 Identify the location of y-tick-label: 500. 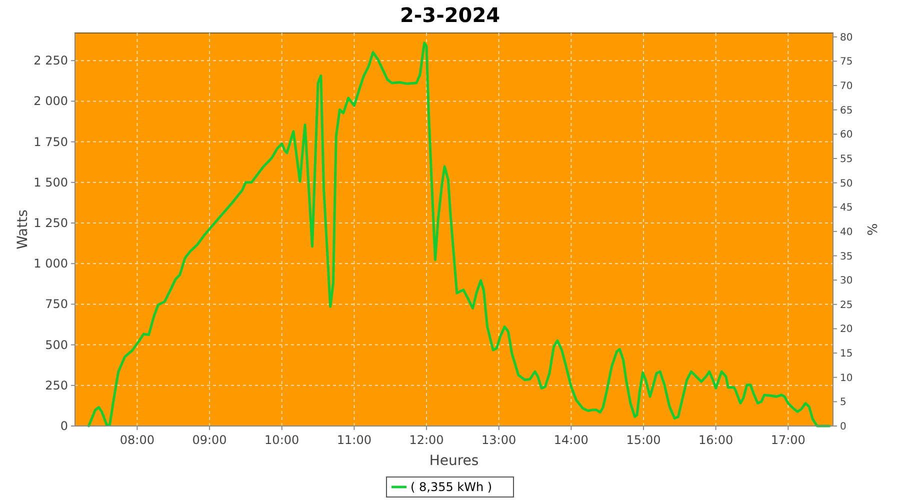
(56, 345).